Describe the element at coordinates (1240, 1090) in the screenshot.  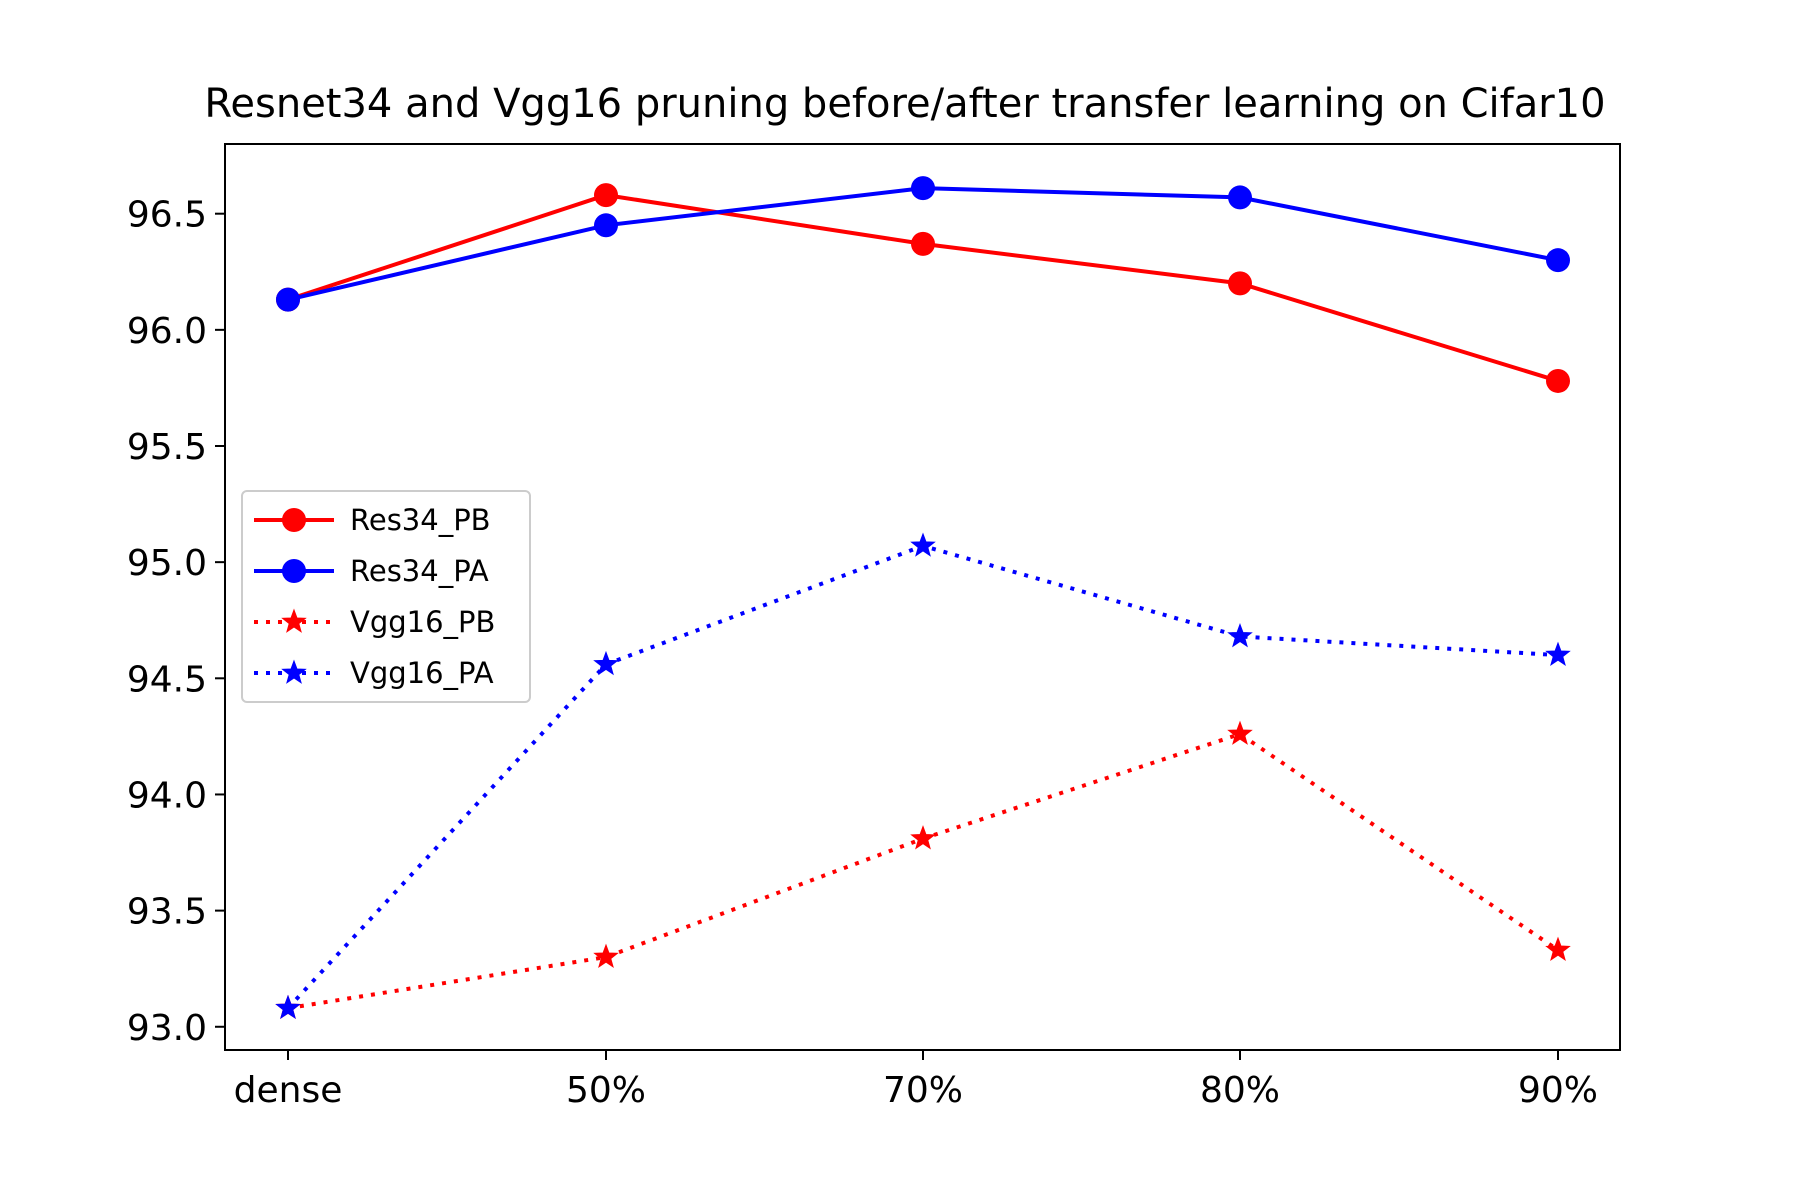
I see `x-tick-label-80: 80%` at that location.